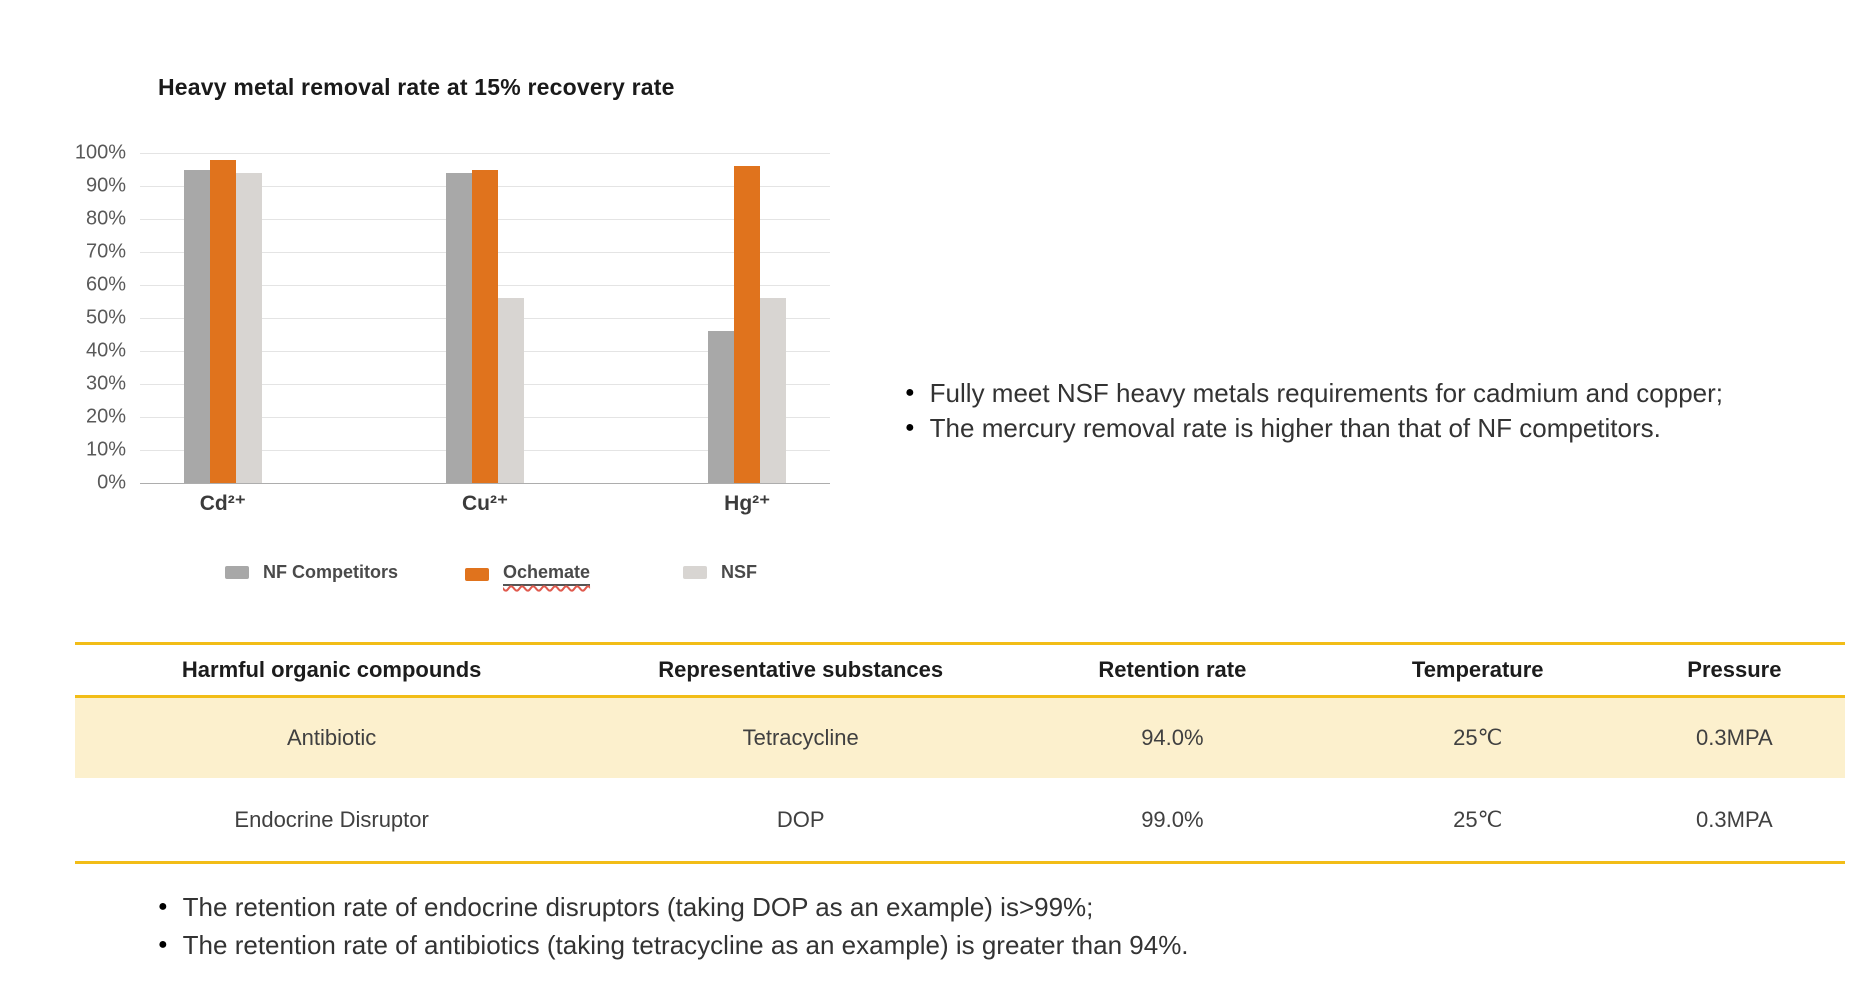 The width and height of the screenshot is (1872, 997). Describe the element at coordinates (1734, 669) in the screenshot. I see `table-header-cell: Pressure` at that location.